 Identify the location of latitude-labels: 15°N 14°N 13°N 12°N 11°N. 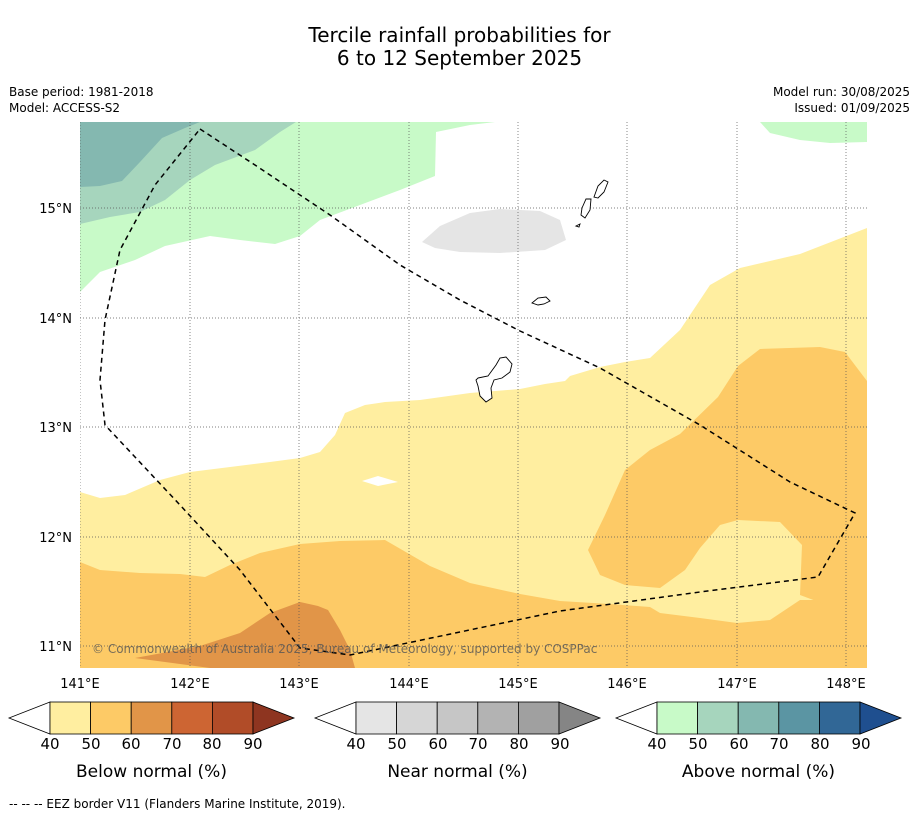
(55, 428).